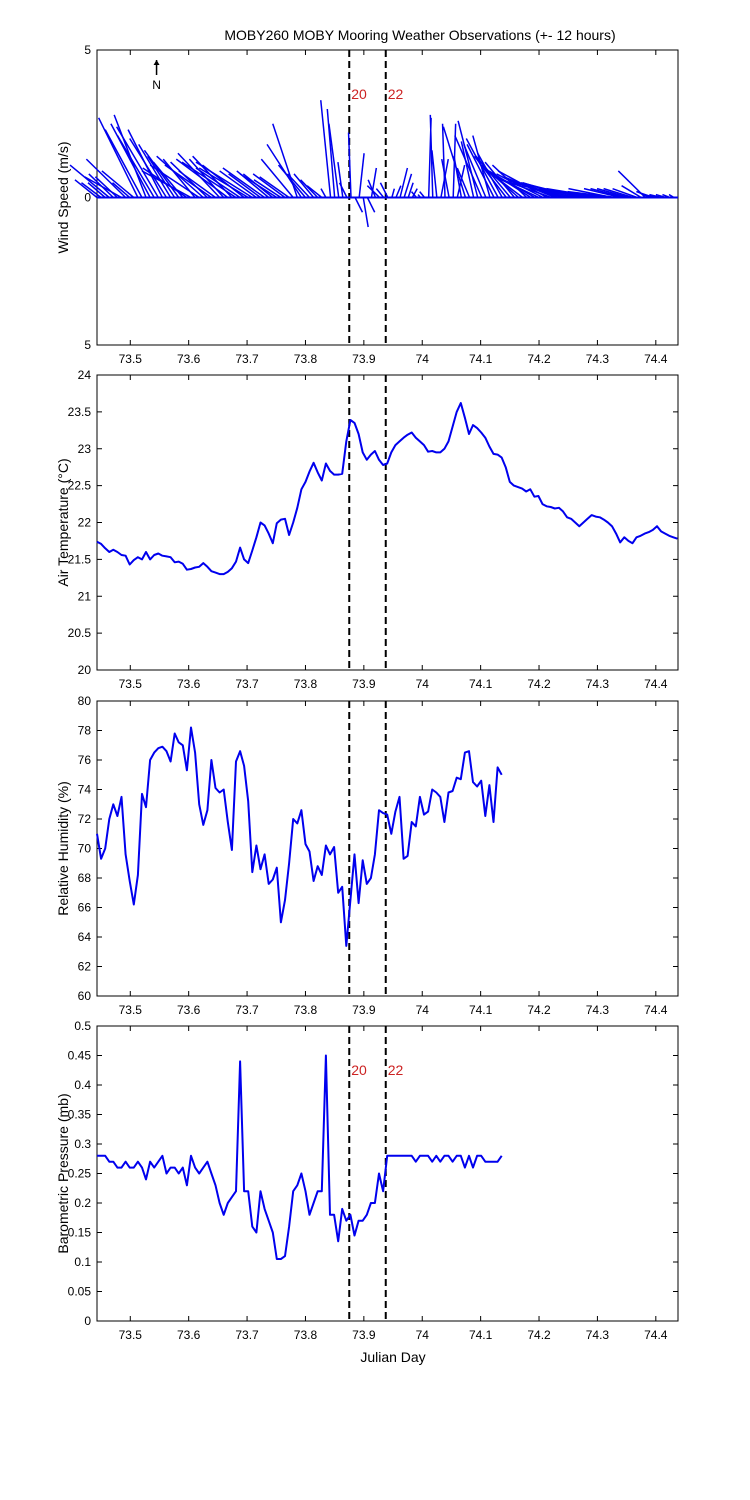 Image resolution: width=750 pixels, height=1500 pixels. What do you see at coordinates (85, 996) in the screenshot?
I see `y-tick-label: 60` at bounding box center [85, 996].